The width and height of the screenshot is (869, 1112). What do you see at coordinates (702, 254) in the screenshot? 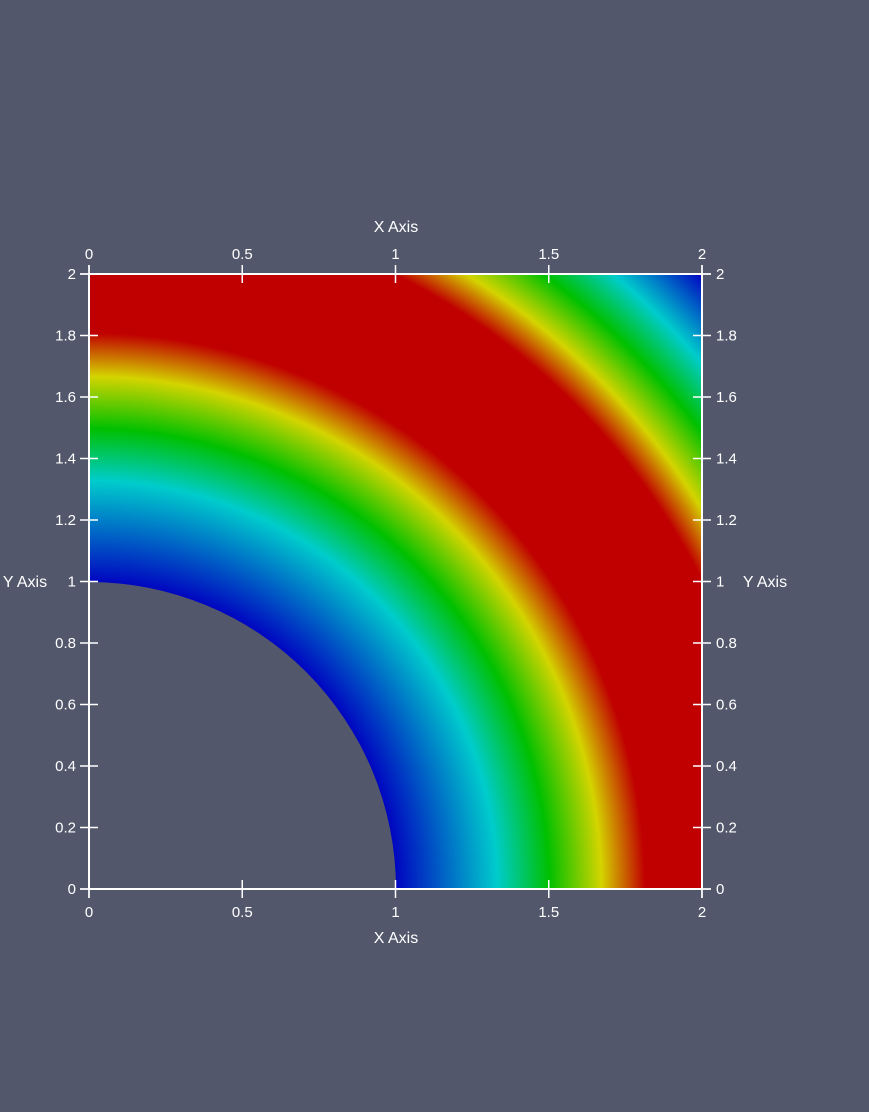
I see `x-tick-label-top: 2` at bounding box center [702, 254].